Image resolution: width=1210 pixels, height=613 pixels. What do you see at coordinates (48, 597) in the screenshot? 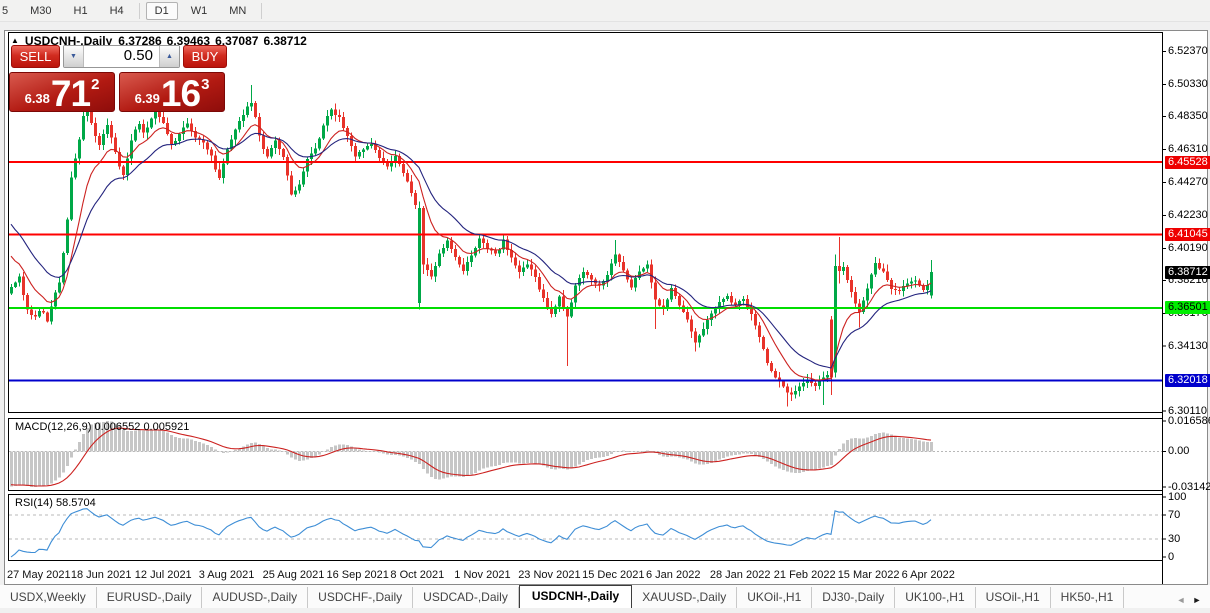
I see `tab-usdx-weekly: USDX,Weekly` at bounding box center [48, 597].